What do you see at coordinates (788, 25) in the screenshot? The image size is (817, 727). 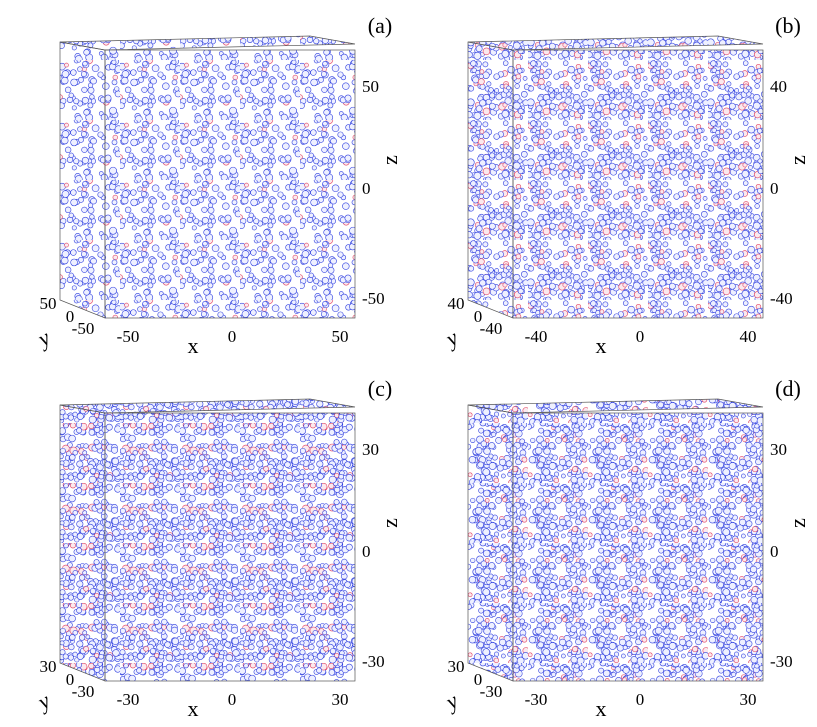 I see `panel-label: (b)` at bounding box center [788, 25].